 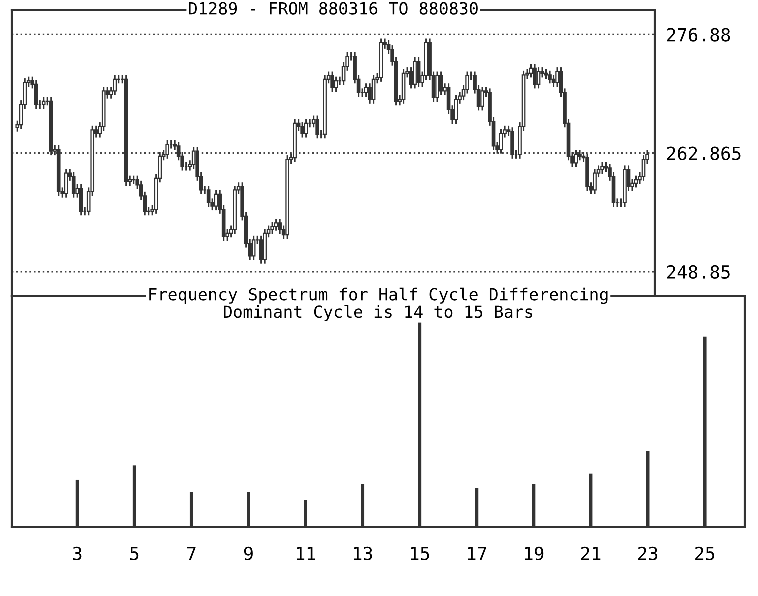 I want to click on y-tick-label: 276.88, so click(x=698, y=35).